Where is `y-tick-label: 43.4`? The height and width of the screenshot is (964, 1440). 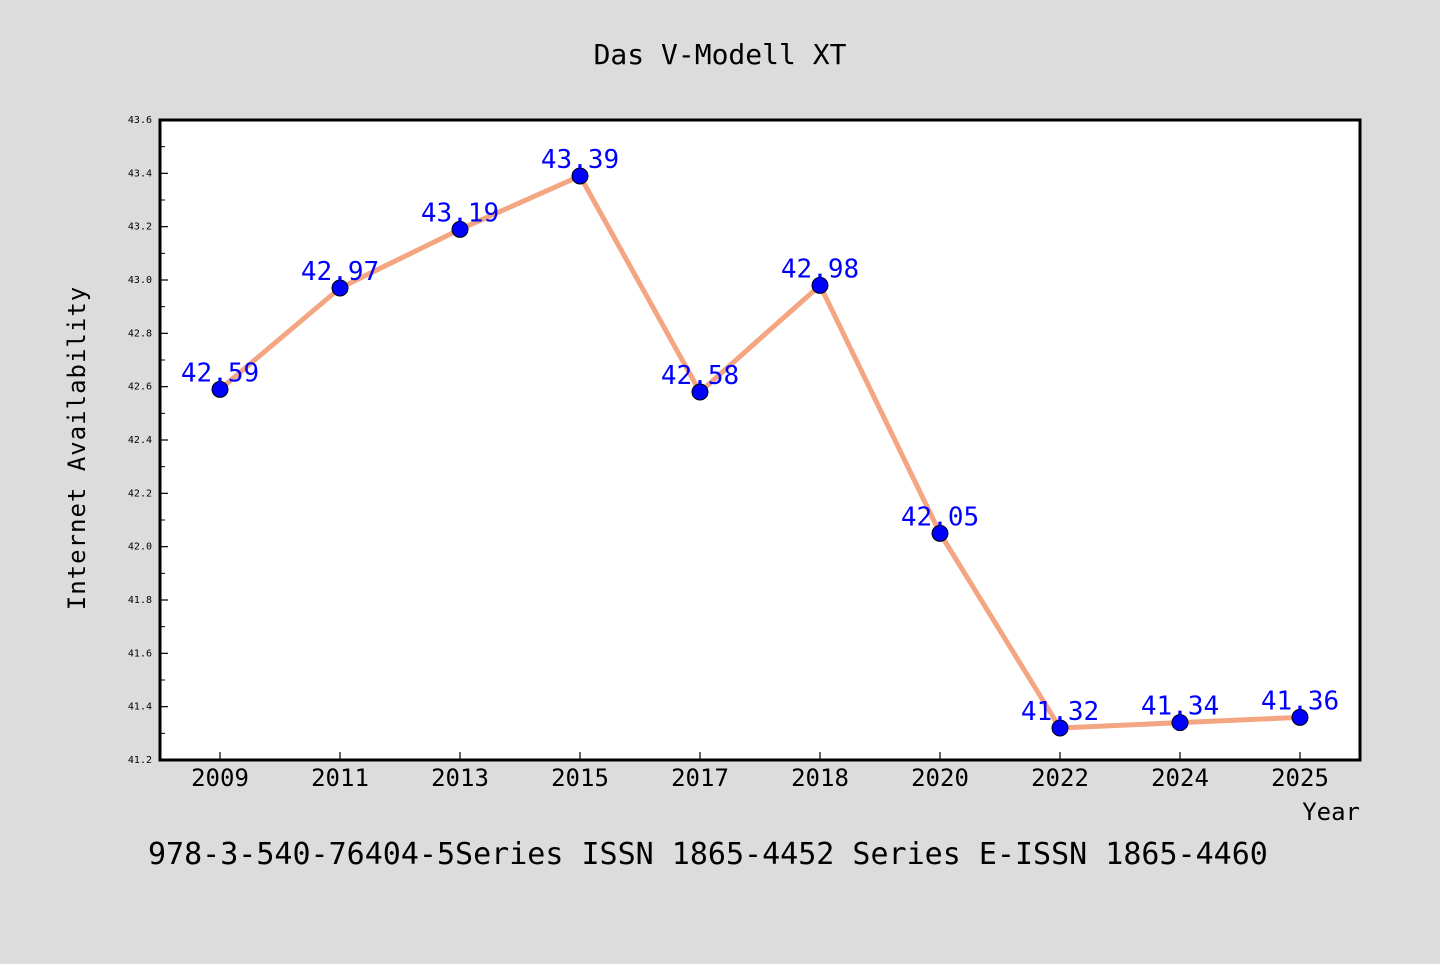
y-tick-label: 43.4 is located at coordinates (140, 173).